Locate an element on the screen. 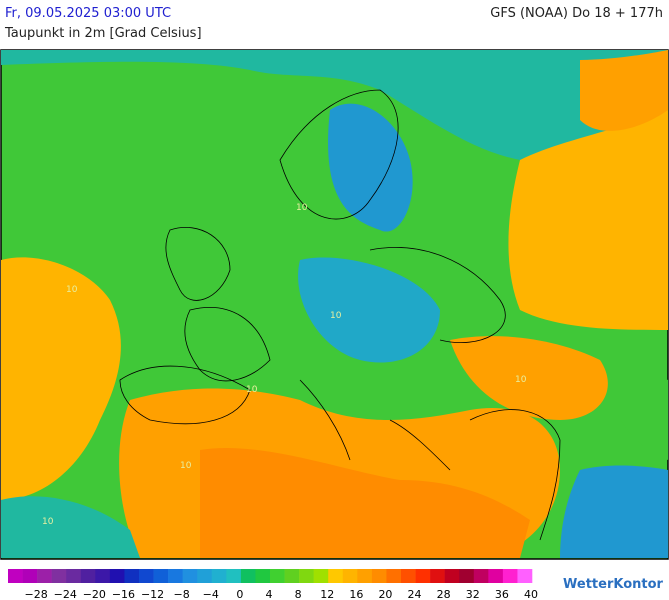 This screenshot has height=600, width=669. colorbar-label: 0 is located at coordinates (239, 594).